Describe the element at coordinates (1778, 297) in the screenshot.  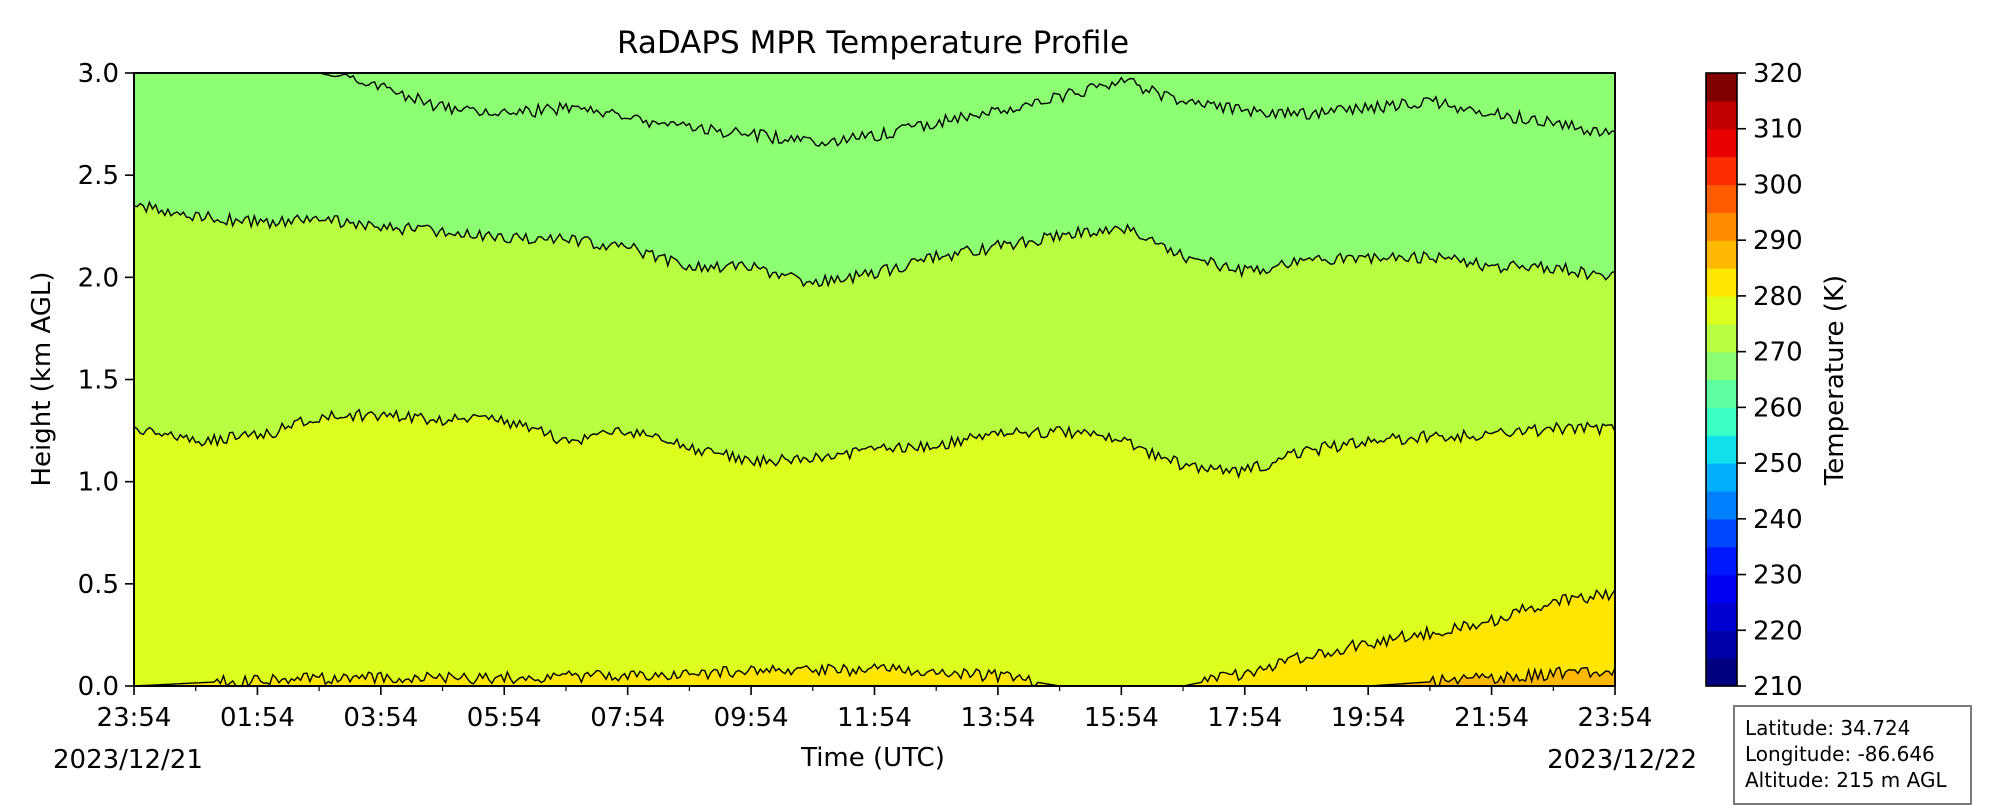
I see `colorbar-tick-label: 280` at that location.